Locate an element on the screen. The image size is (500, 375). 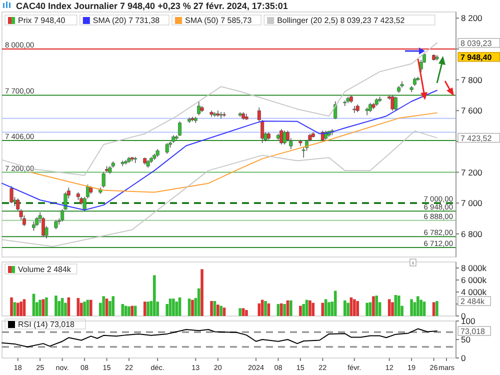
annotation: 2 484k is located at coordinates (473, 301).